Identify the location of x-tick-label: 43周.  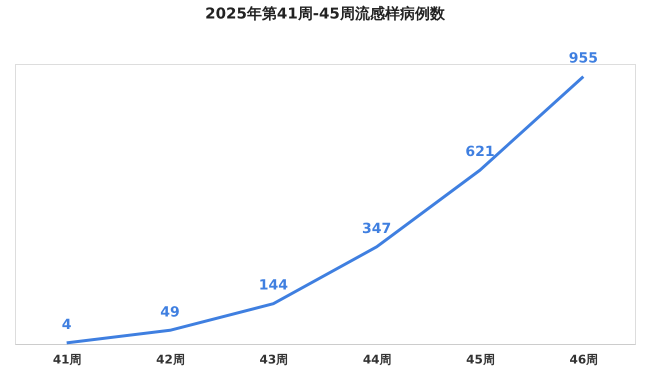
(273, 359).